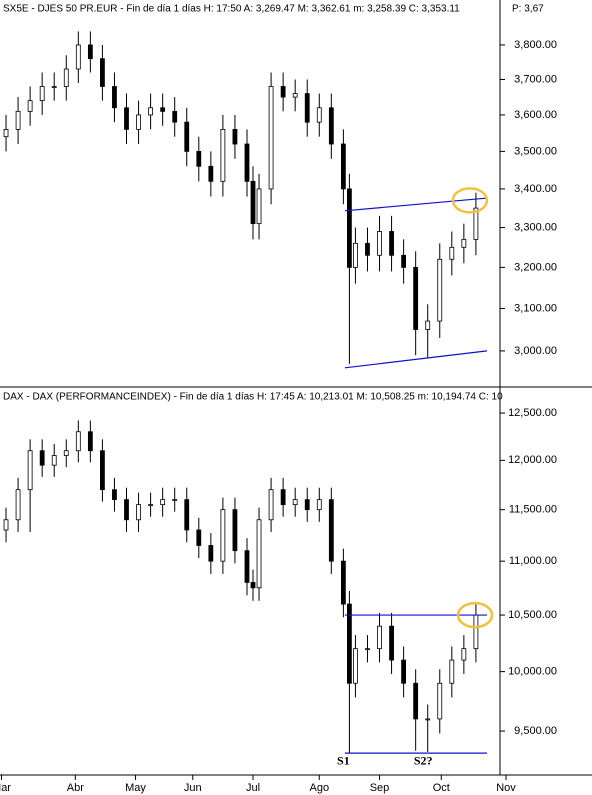 Image resolution: width=592 pixels, height=795 pixels. Describe the element at coordinates (135, 788) in the screenshot. I see `x-tick-label: May` at that location.